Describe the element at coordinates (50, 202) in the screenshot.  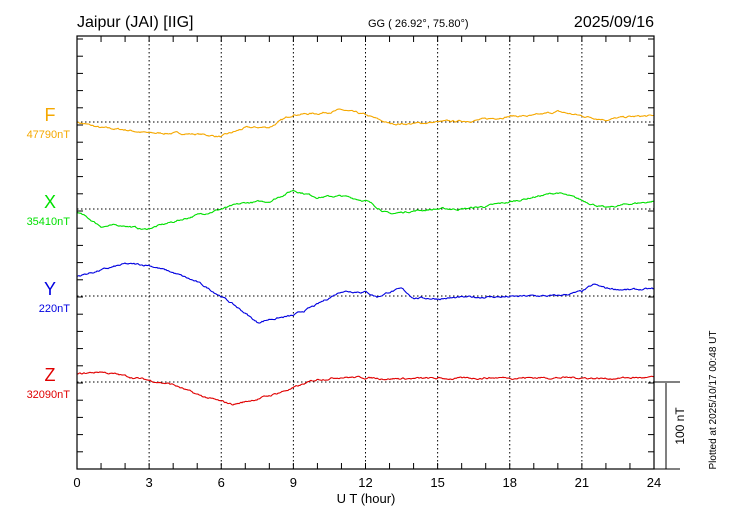
I see `series-name-x: X` at that location.